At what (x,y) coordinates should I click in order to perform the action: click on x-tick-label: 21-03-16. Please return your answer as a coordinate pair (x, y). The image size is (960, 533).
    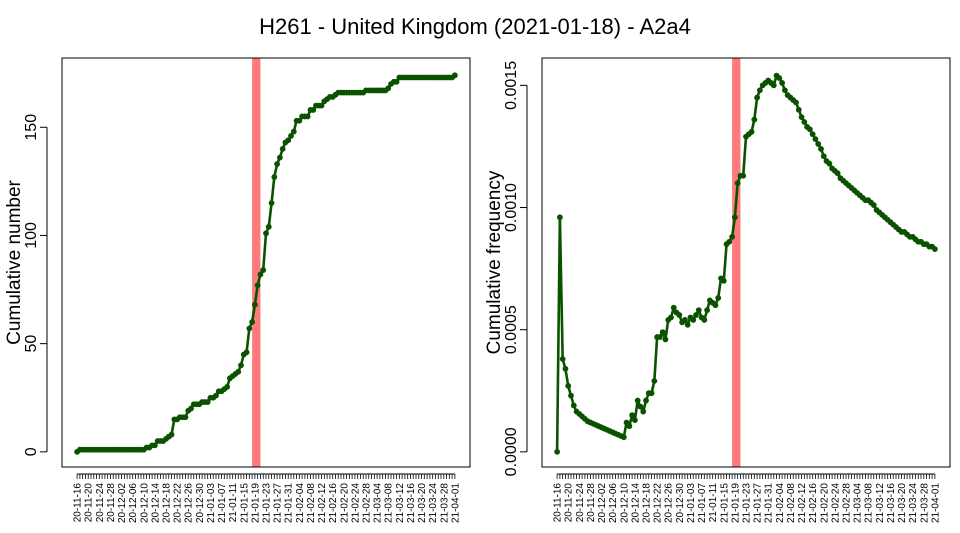
    Looking at the image, I should click on (411, 503).